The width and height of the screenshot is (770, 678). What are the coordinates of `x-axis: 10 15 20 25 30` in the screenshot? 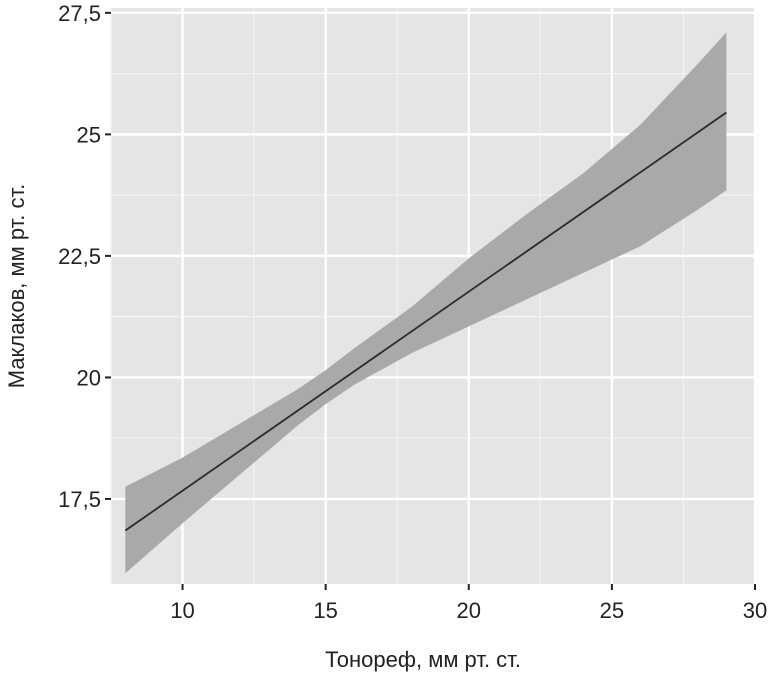 It's located at (468, 603).